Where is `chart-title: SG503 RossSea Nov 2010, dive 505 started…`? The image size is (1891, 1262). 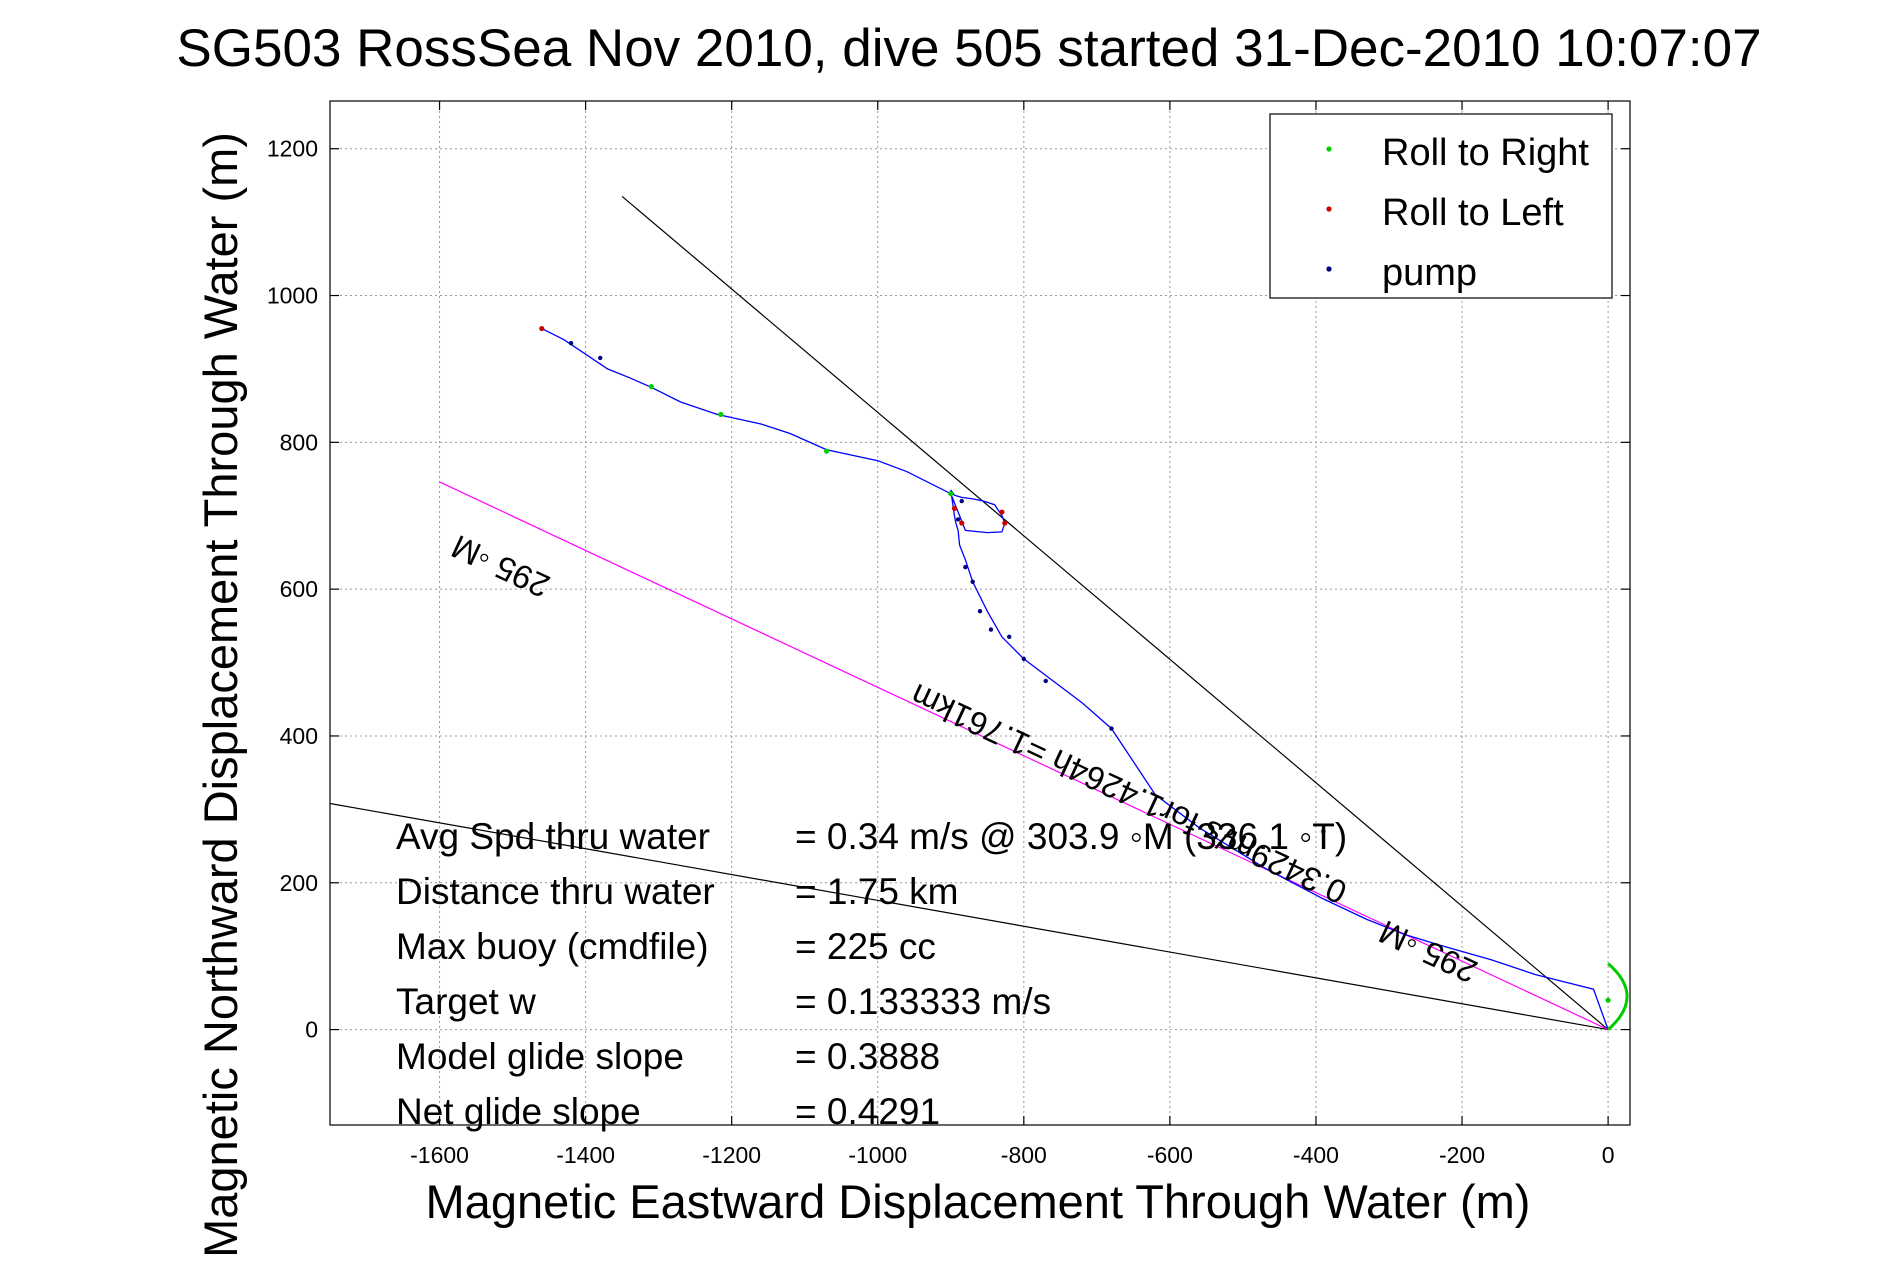 chart-title: SG503 RossSea Nov 2010, dive 505 started… is located at coordinates (968, 48).